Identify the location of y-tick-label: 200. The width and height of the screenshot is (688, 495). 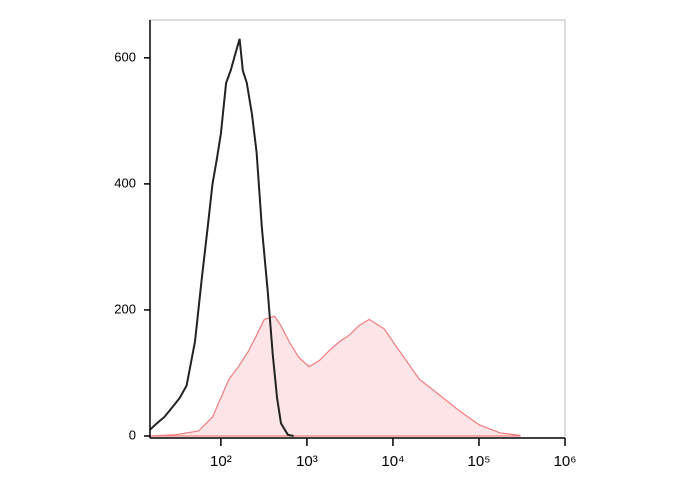
(125, 308).